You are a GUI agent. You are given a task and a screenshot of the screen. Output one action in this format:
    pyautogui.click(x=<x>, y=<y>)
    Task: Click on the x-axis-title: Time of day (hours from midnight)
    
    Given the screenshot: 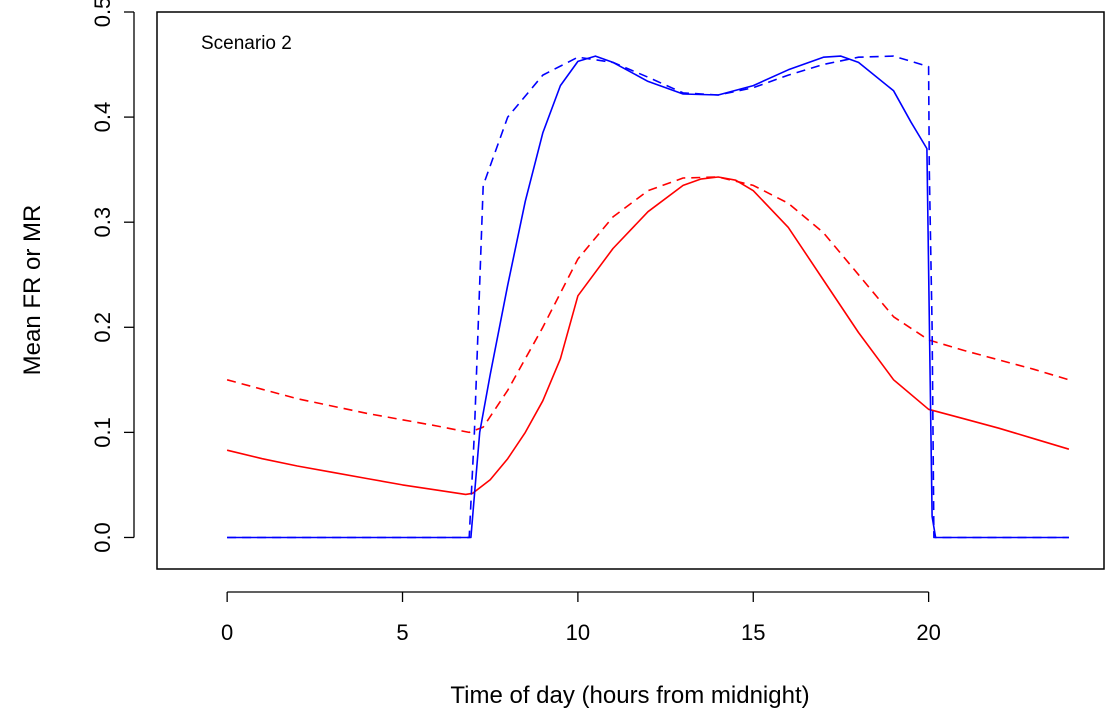 What is the action you would take?
    pyautogui.click(x=629, y=695)
    